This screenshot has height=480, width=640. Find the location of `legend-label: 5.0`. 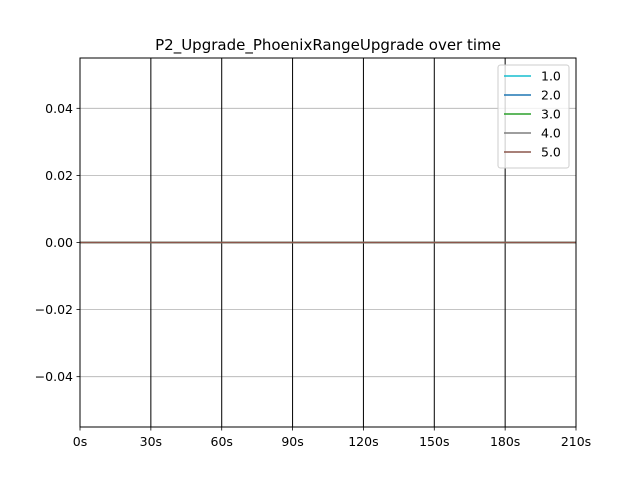

legend-label: 5.0 is located at coordinates (551, 152).